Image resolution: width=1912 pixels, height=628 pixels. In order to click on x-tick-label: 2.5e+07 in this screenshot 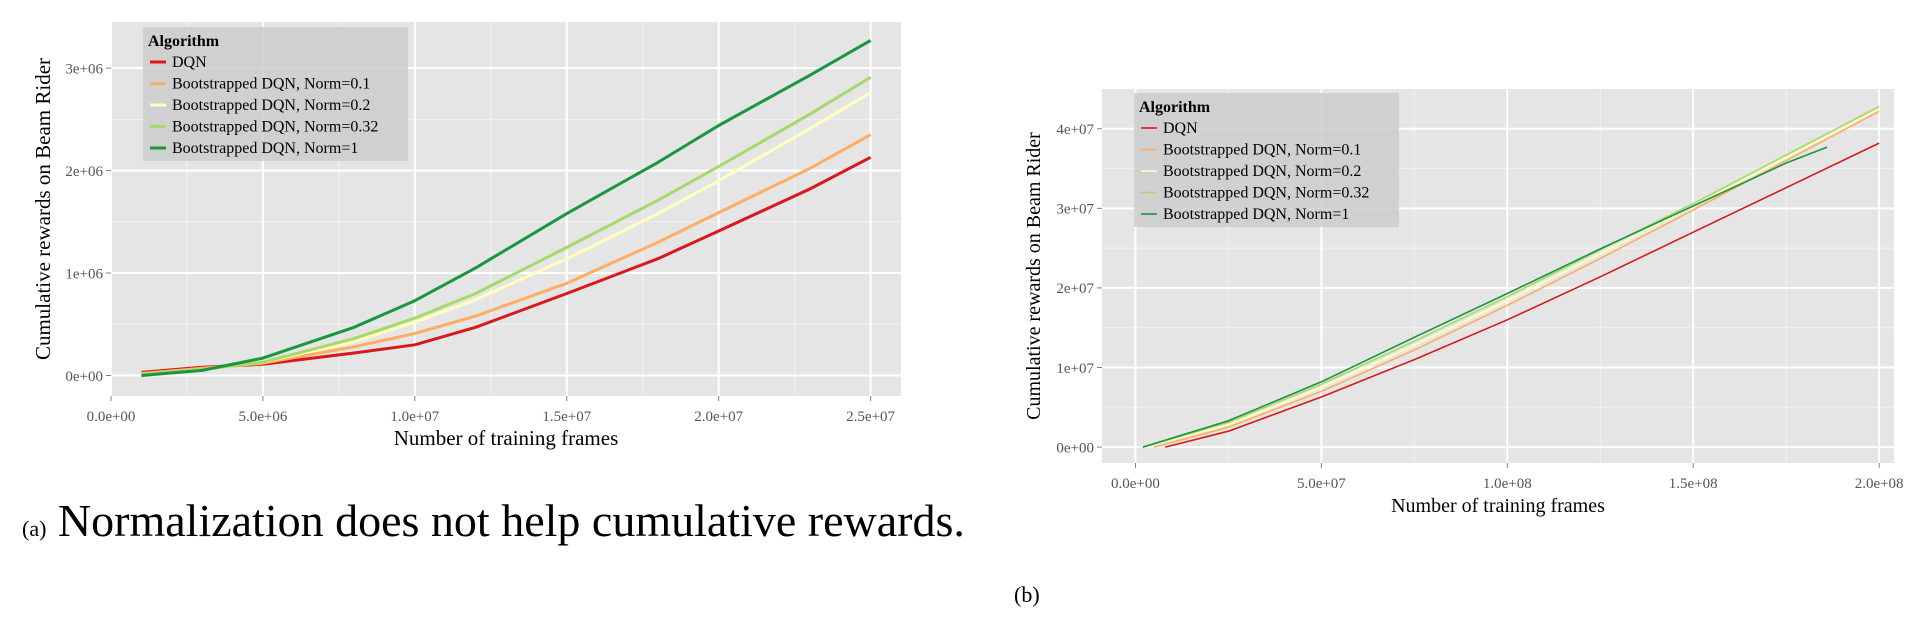, I will do `click(870, 417)`.